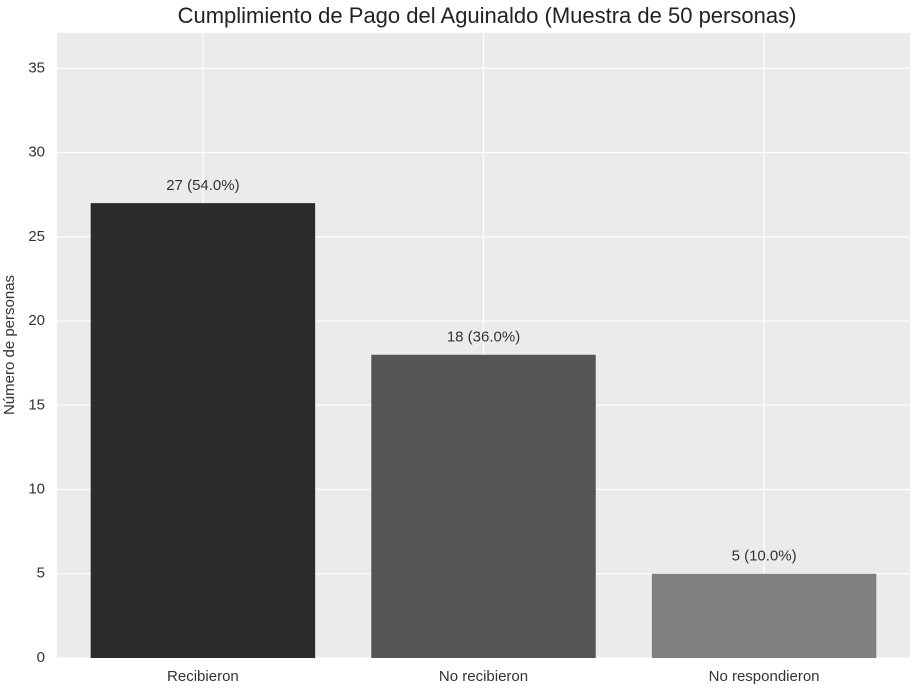 The height and width of the screenshot is (688, 919). I want to click on x-tick-label: Recibieron, so click(203, 676).